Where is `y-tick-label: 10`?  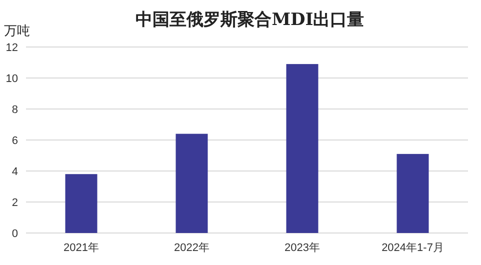
y-tick-label: 10 is located at coordinates (12, 79).